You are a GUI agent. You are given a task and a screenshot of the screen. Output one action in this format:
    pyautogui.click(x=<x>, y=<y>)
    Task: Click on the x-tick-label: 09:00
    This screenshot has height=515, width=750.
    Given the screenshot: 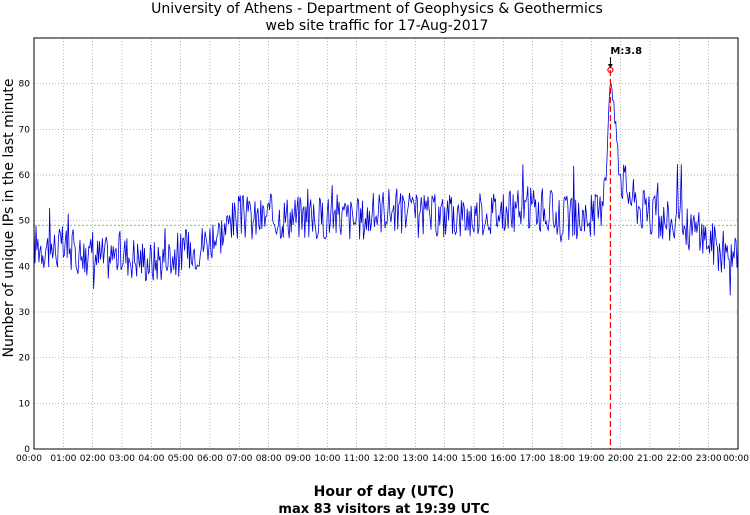 What is the action you would take?
    pyautogui.click(x=298, y=459)
    